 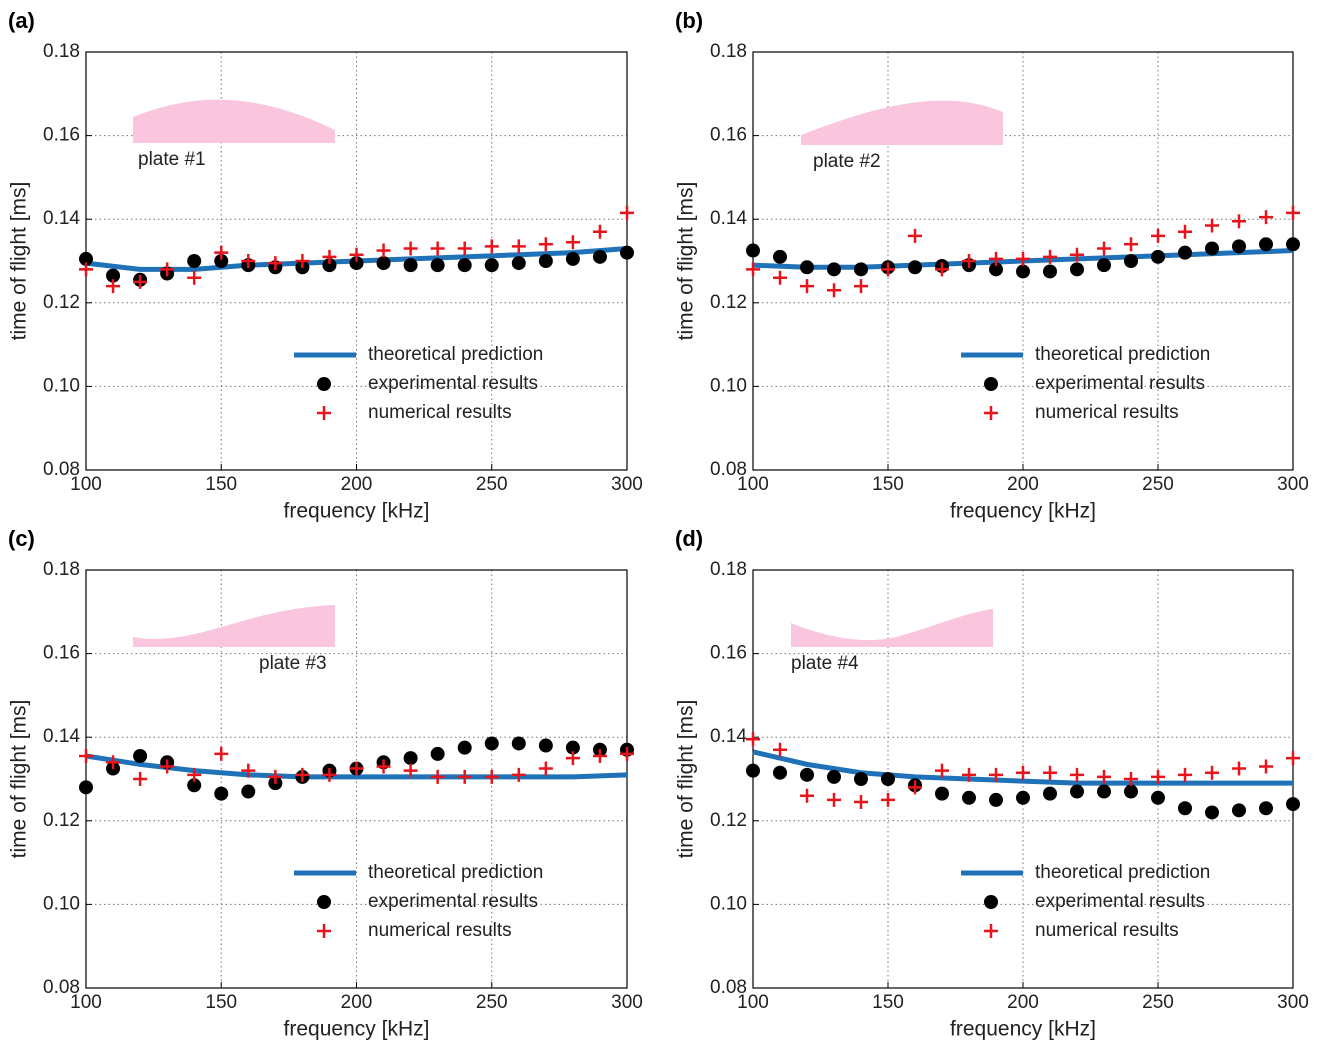 I want to click on panel-label: (b), so click(x=689, y=20).